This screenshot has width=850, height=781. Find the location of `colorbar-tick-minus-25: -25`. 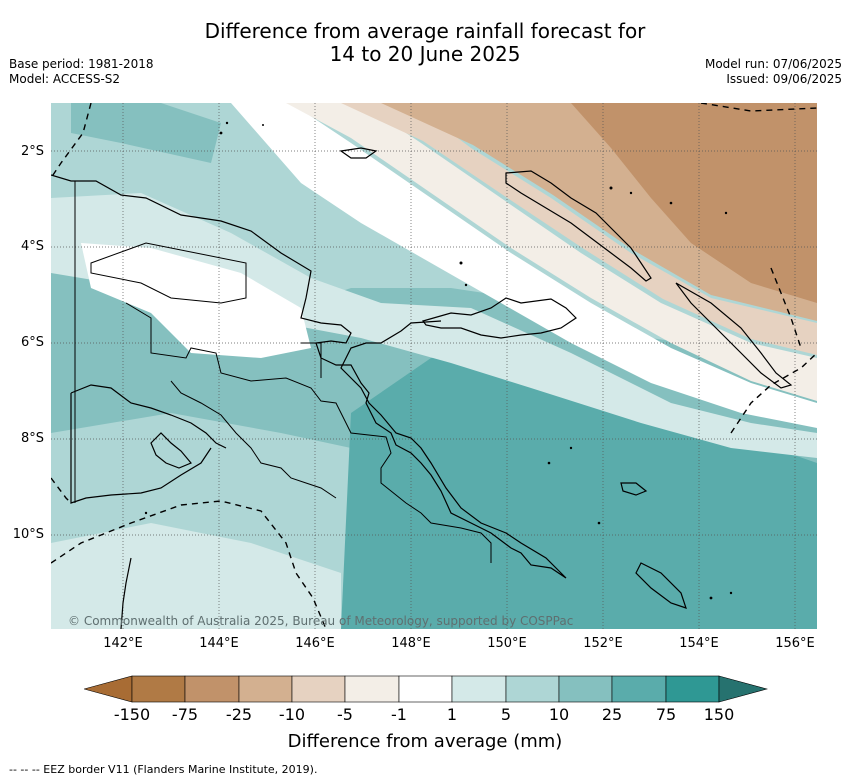

colorbar-tick-minus-25: -25 is located at coordinates (239, 714).